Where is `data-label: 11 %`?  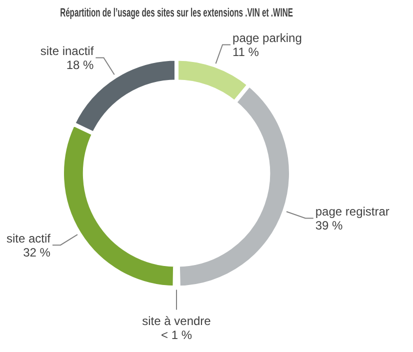
data-label: 11 % is located at coordinates (246, 52).